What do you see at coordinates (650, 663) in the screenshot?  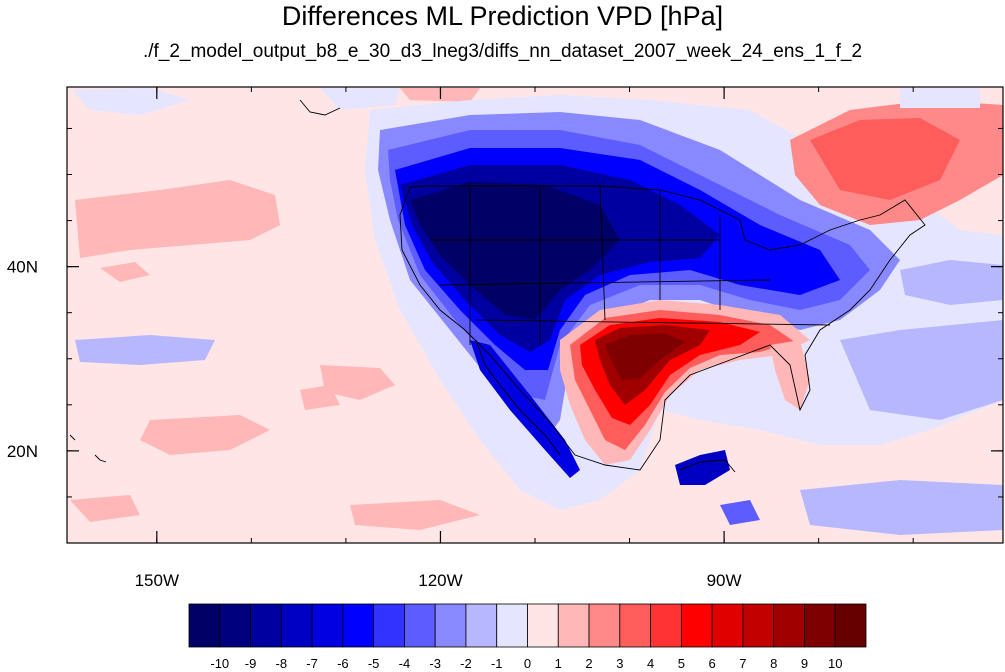 I see `colorbar-label: 4` at bounding box center [650, 663].